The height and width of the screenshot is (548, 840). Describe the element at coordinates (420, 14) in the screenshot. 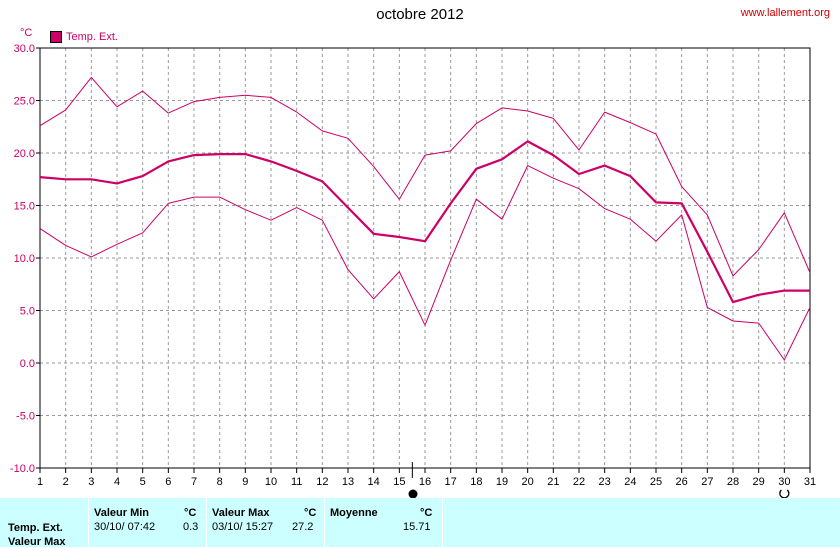

I see `chart-title: octobre 2012` at that location.